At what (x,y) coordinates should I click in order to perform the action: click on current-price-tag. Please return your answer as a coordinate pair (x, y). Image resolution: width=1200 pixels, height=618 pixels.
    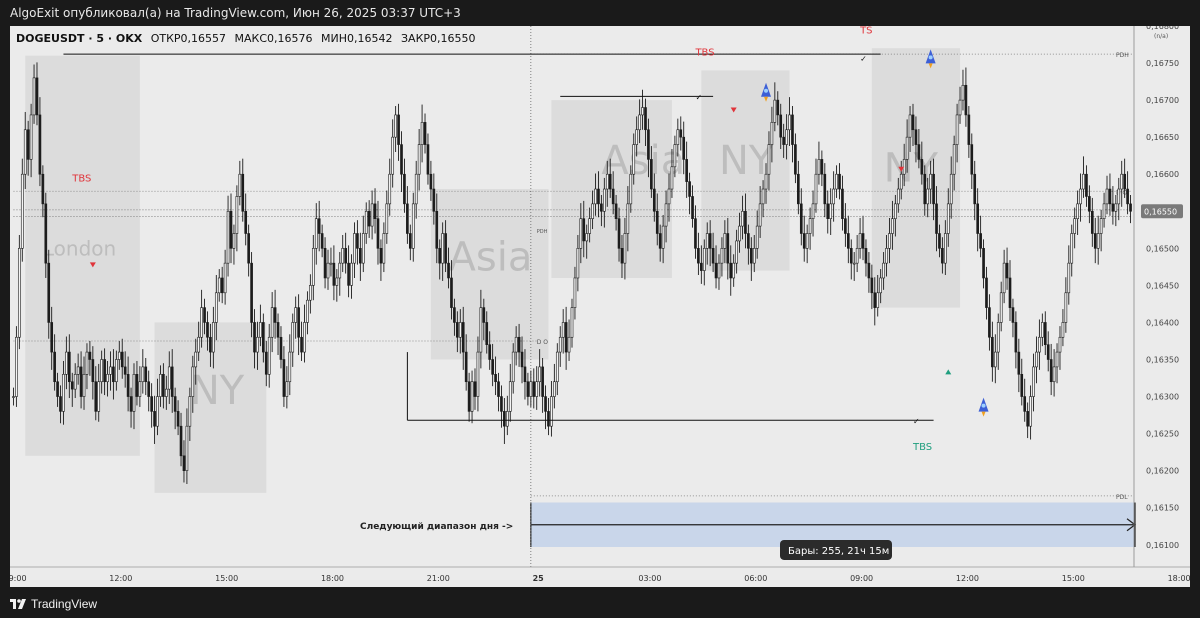
    Looking at the image, I should click on (1162, 211).